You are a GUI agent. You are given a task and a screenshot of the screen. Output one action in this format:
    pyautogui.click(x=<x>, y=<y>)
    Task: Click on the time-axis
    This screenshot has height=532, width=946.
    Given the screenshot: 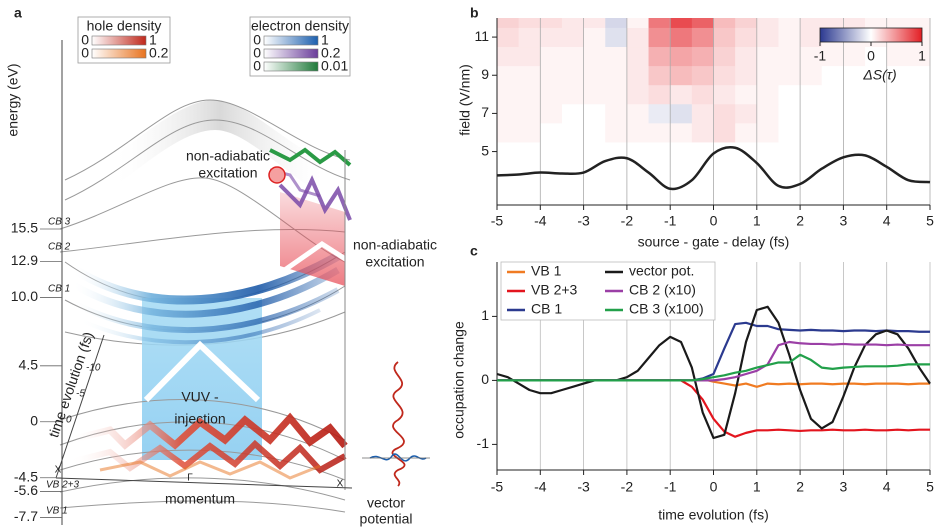 What is the action you would take?
    pyautogui.click(x=80, y=406)
    